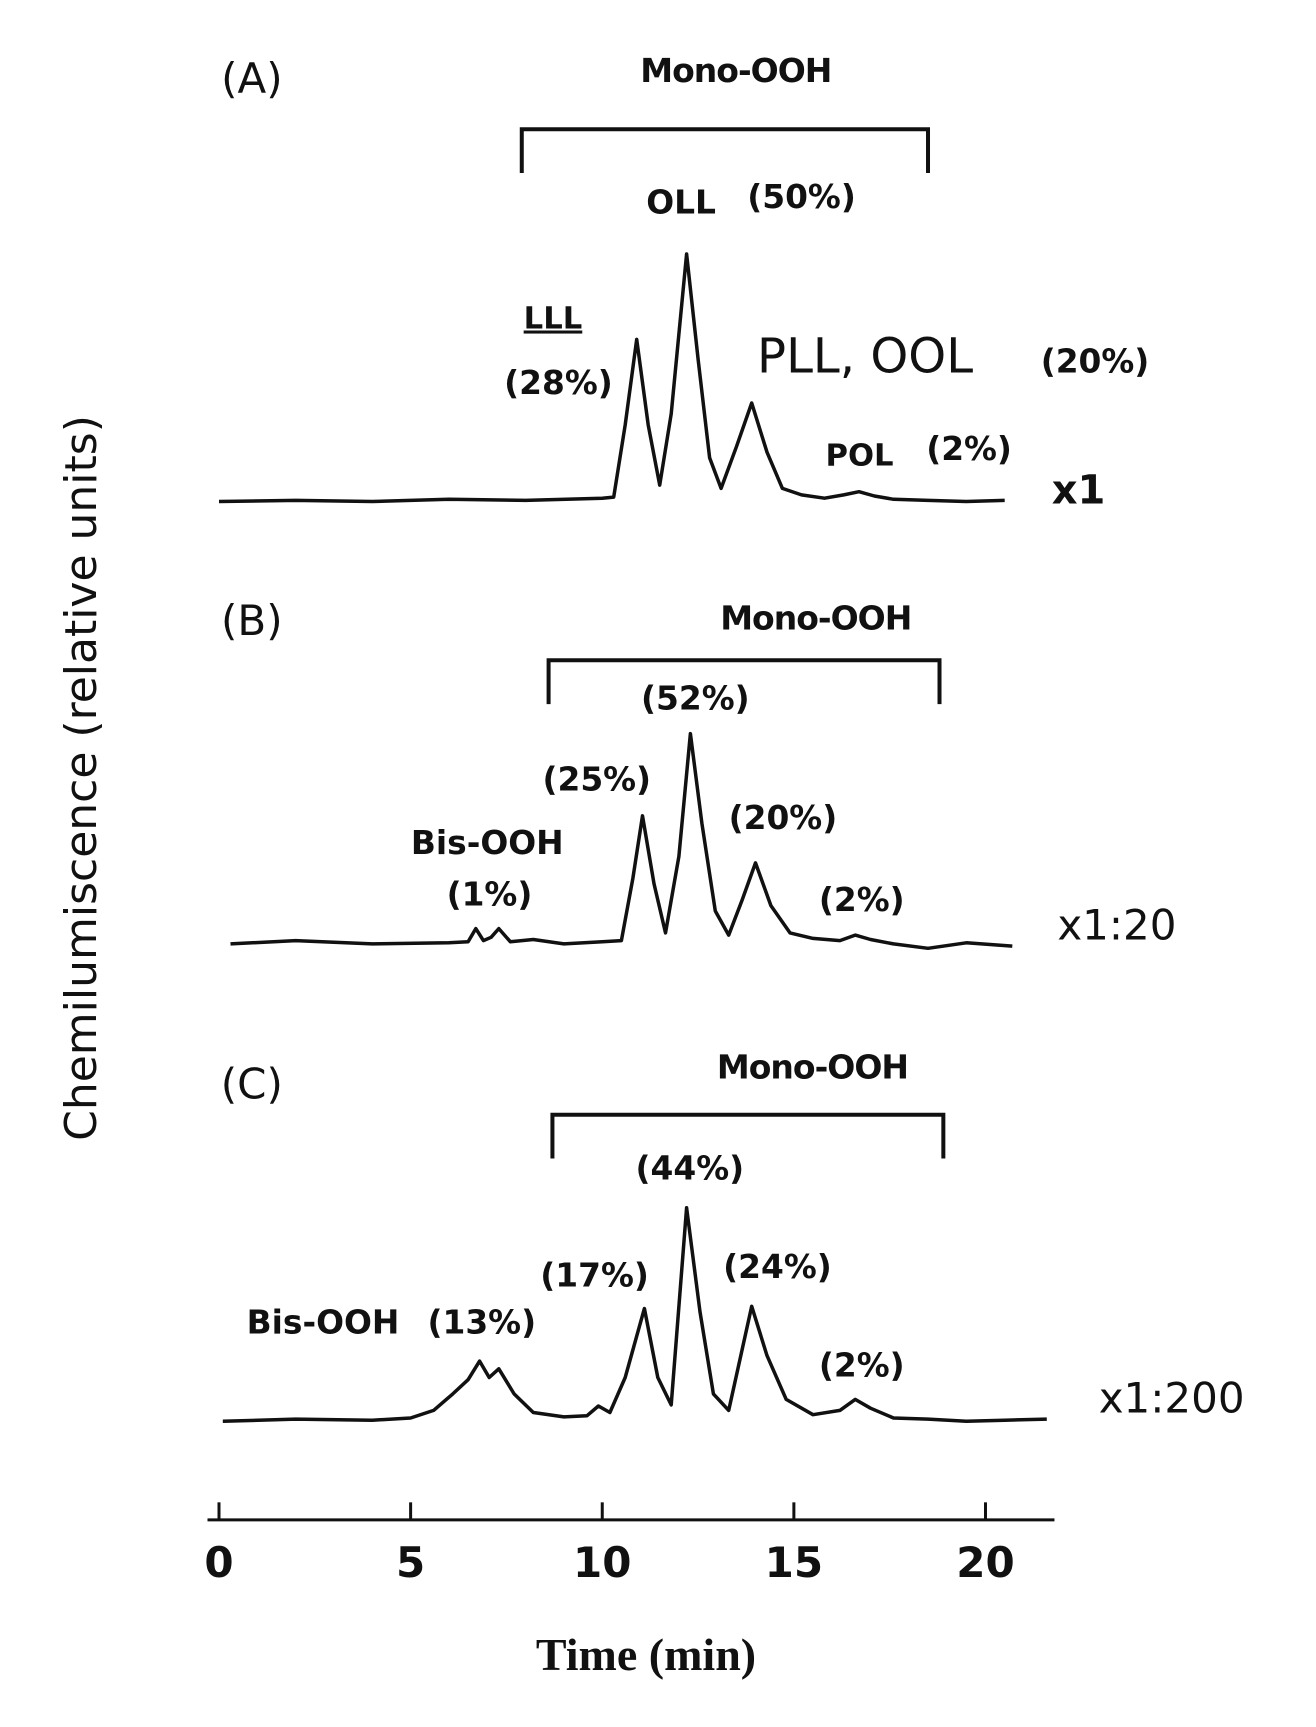 The height and width of the screenshot is (1727, 1316). What do you see at coordinates (553, 319) in the screenshot?
I see `peak-label: LLL` at bounding box center [553, 319].